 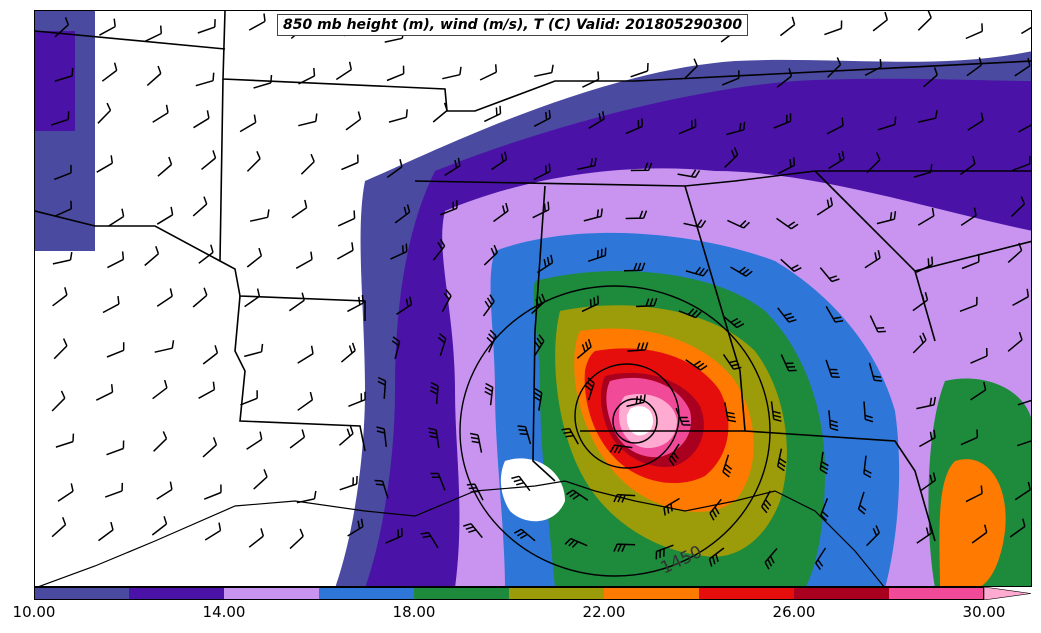 What do you see at coordinates (639, 421) in the screenshot?
I see `storm-eye` at bounding box center [639, 421].